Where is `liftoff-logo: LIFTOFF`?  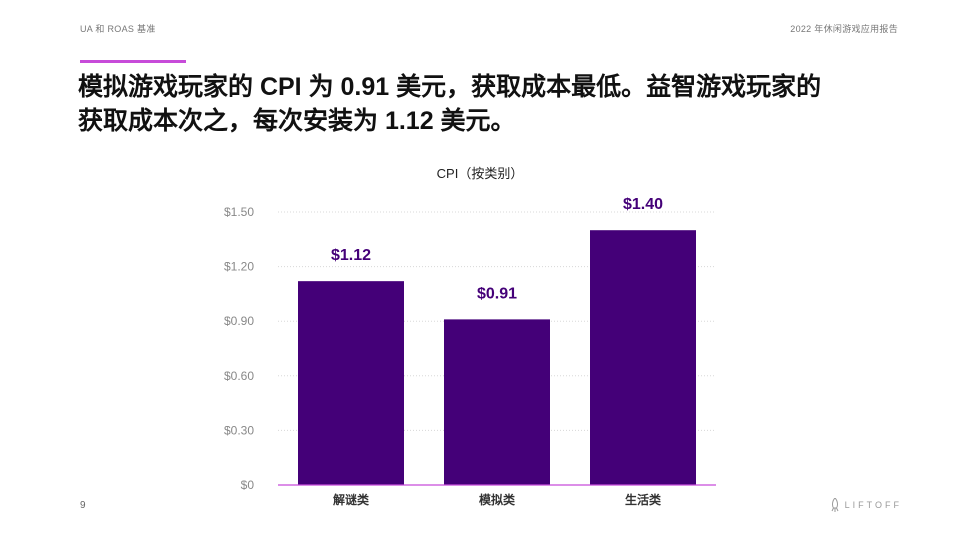
liftoff-logo: LIFTOFF is located at coordinates (866, 505).